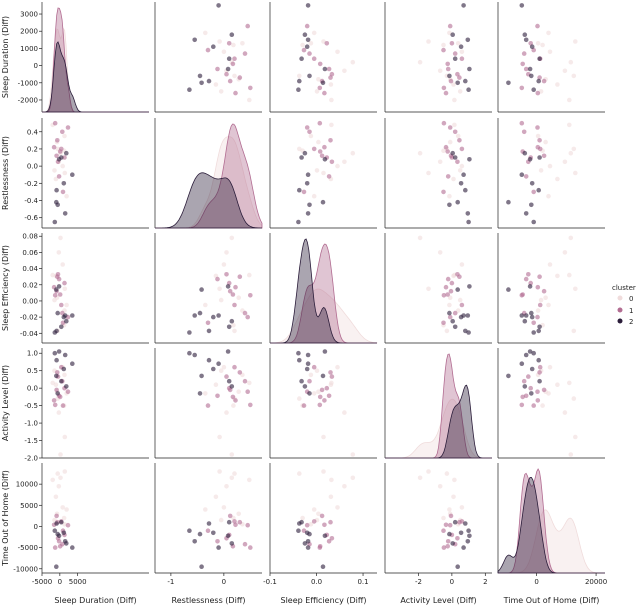 The height and width of the screenshot is (606, 638). What do you see at coordinates (551, 600) in the screenshot?
I see `x-axis-label: Time Out of Home (Diff)` at bounding box center [551, 600].